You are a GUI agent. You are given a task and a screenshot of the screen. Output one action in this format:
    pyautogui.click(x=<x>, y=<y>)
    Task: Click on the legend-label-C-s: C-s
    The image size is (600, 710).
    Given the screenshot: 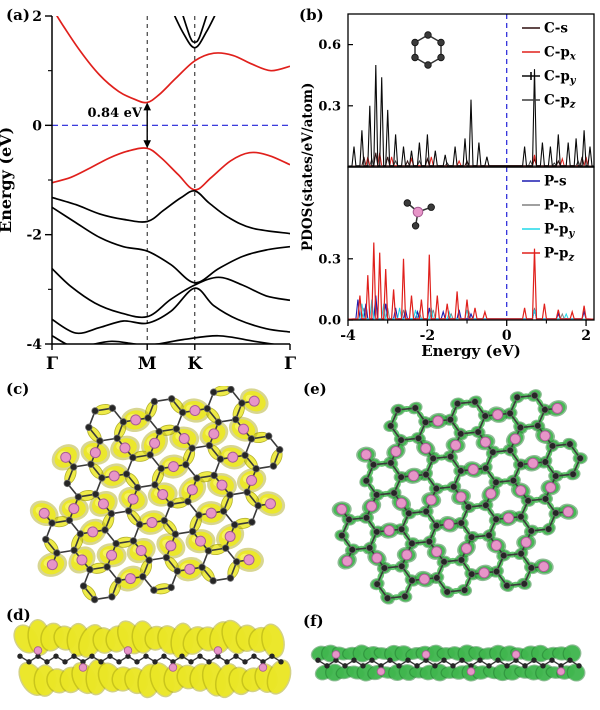 What is the action you would take?
    pyautogui.click(x=556, y=29)
    